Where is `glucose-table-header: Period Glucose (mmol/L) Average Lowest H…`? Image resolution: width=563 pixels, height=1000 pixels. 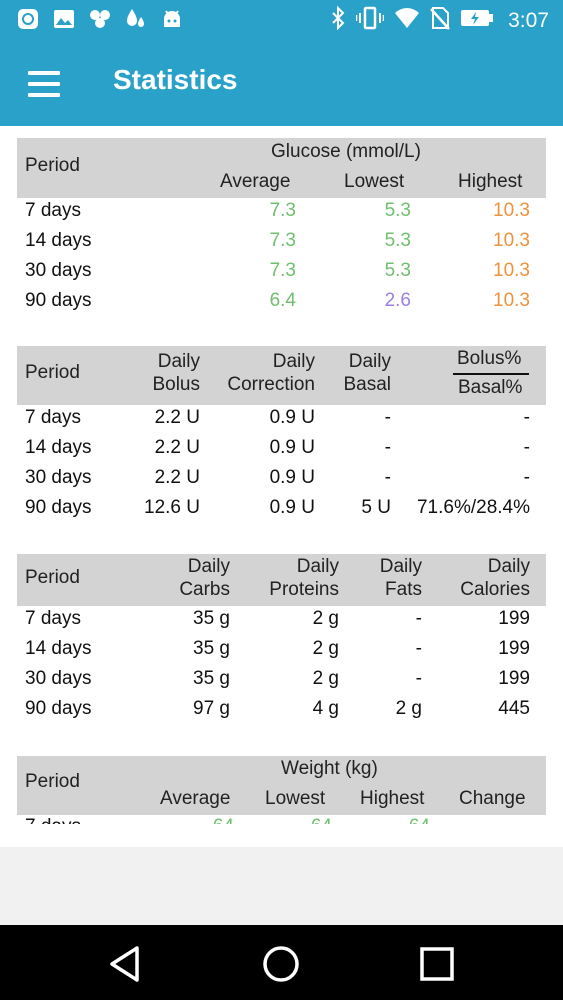
glucose-table-header: Period Glucose (mmol/L) Average Lowest H… is located at coordinates (281, 168).